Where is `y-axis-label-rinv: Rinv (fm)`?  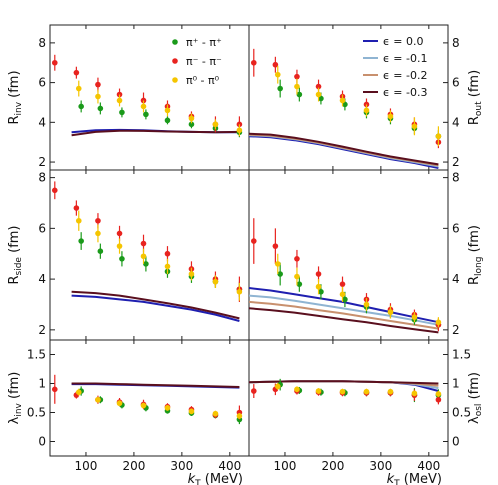 y-axis-label-rinv: Rinv (fm) is located at coordinates (15, 97).